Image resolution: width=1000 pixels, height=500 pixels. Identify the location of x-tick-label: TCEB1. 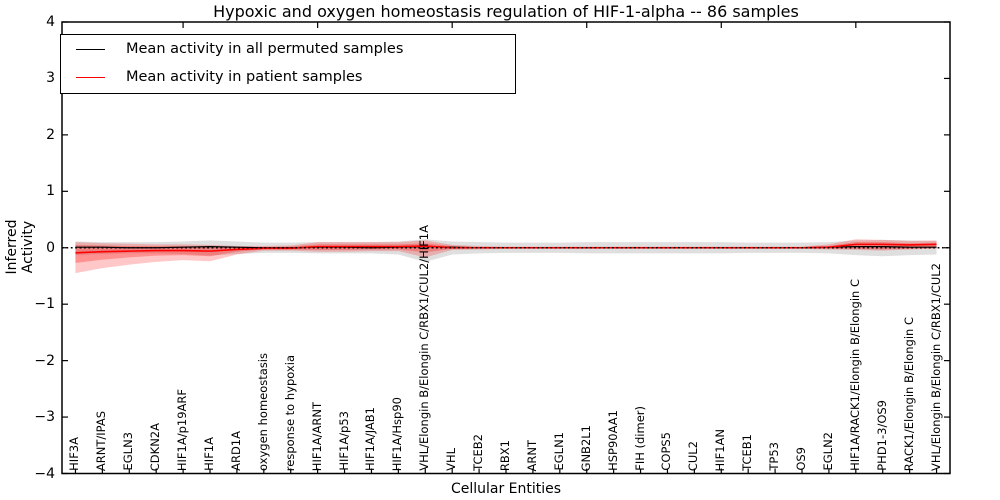
(747, 452).